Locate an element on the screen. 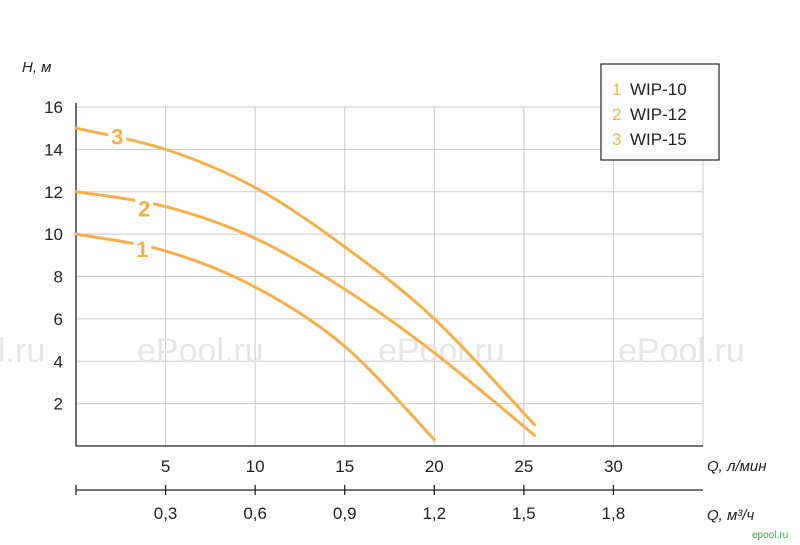  x-tick-label: 20 is located at coordinates (434, 466).